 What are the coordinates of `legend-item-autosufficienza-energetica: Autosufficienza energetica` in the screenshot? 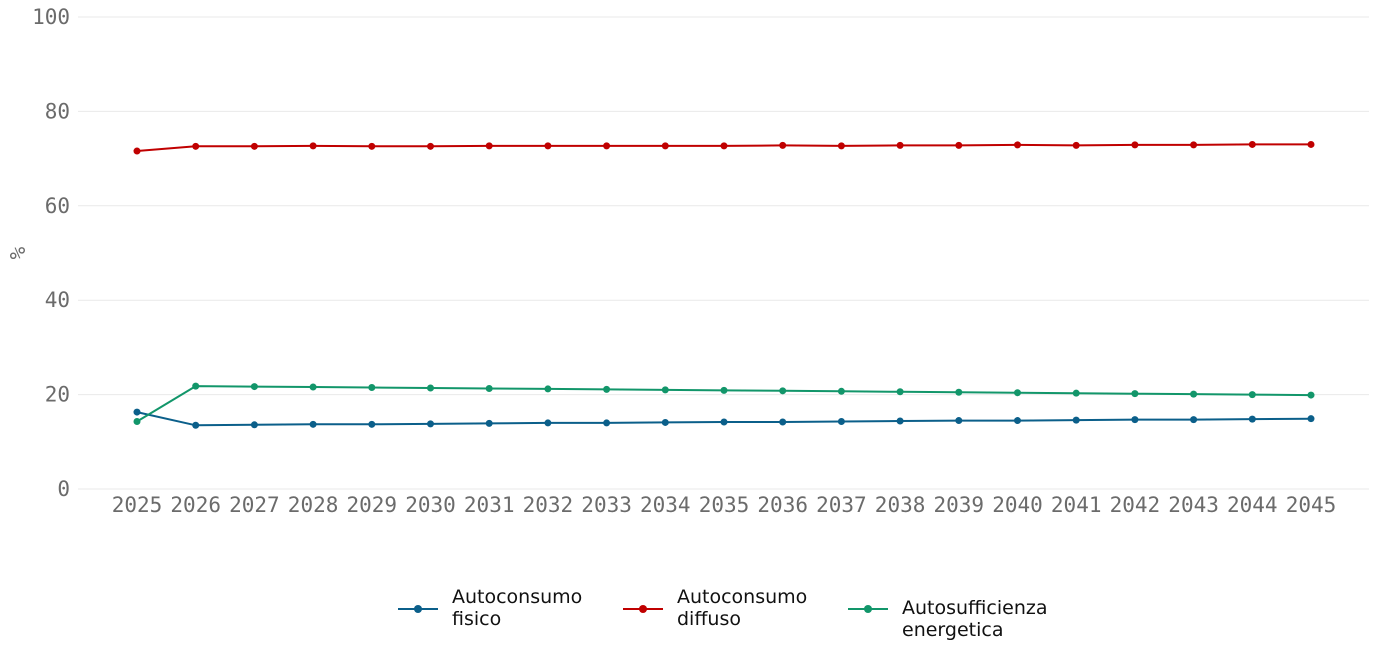 It's located at (960, 619).